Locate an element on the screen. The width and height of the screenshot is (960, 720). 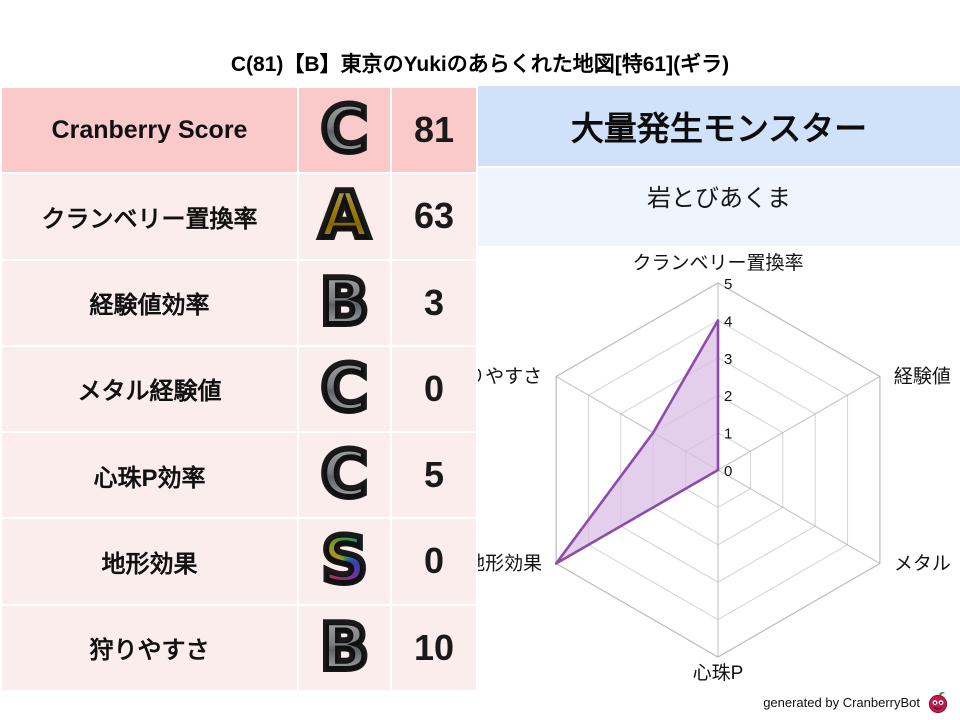
radar-axis-label: メタル is located at coordinates (922, 564).